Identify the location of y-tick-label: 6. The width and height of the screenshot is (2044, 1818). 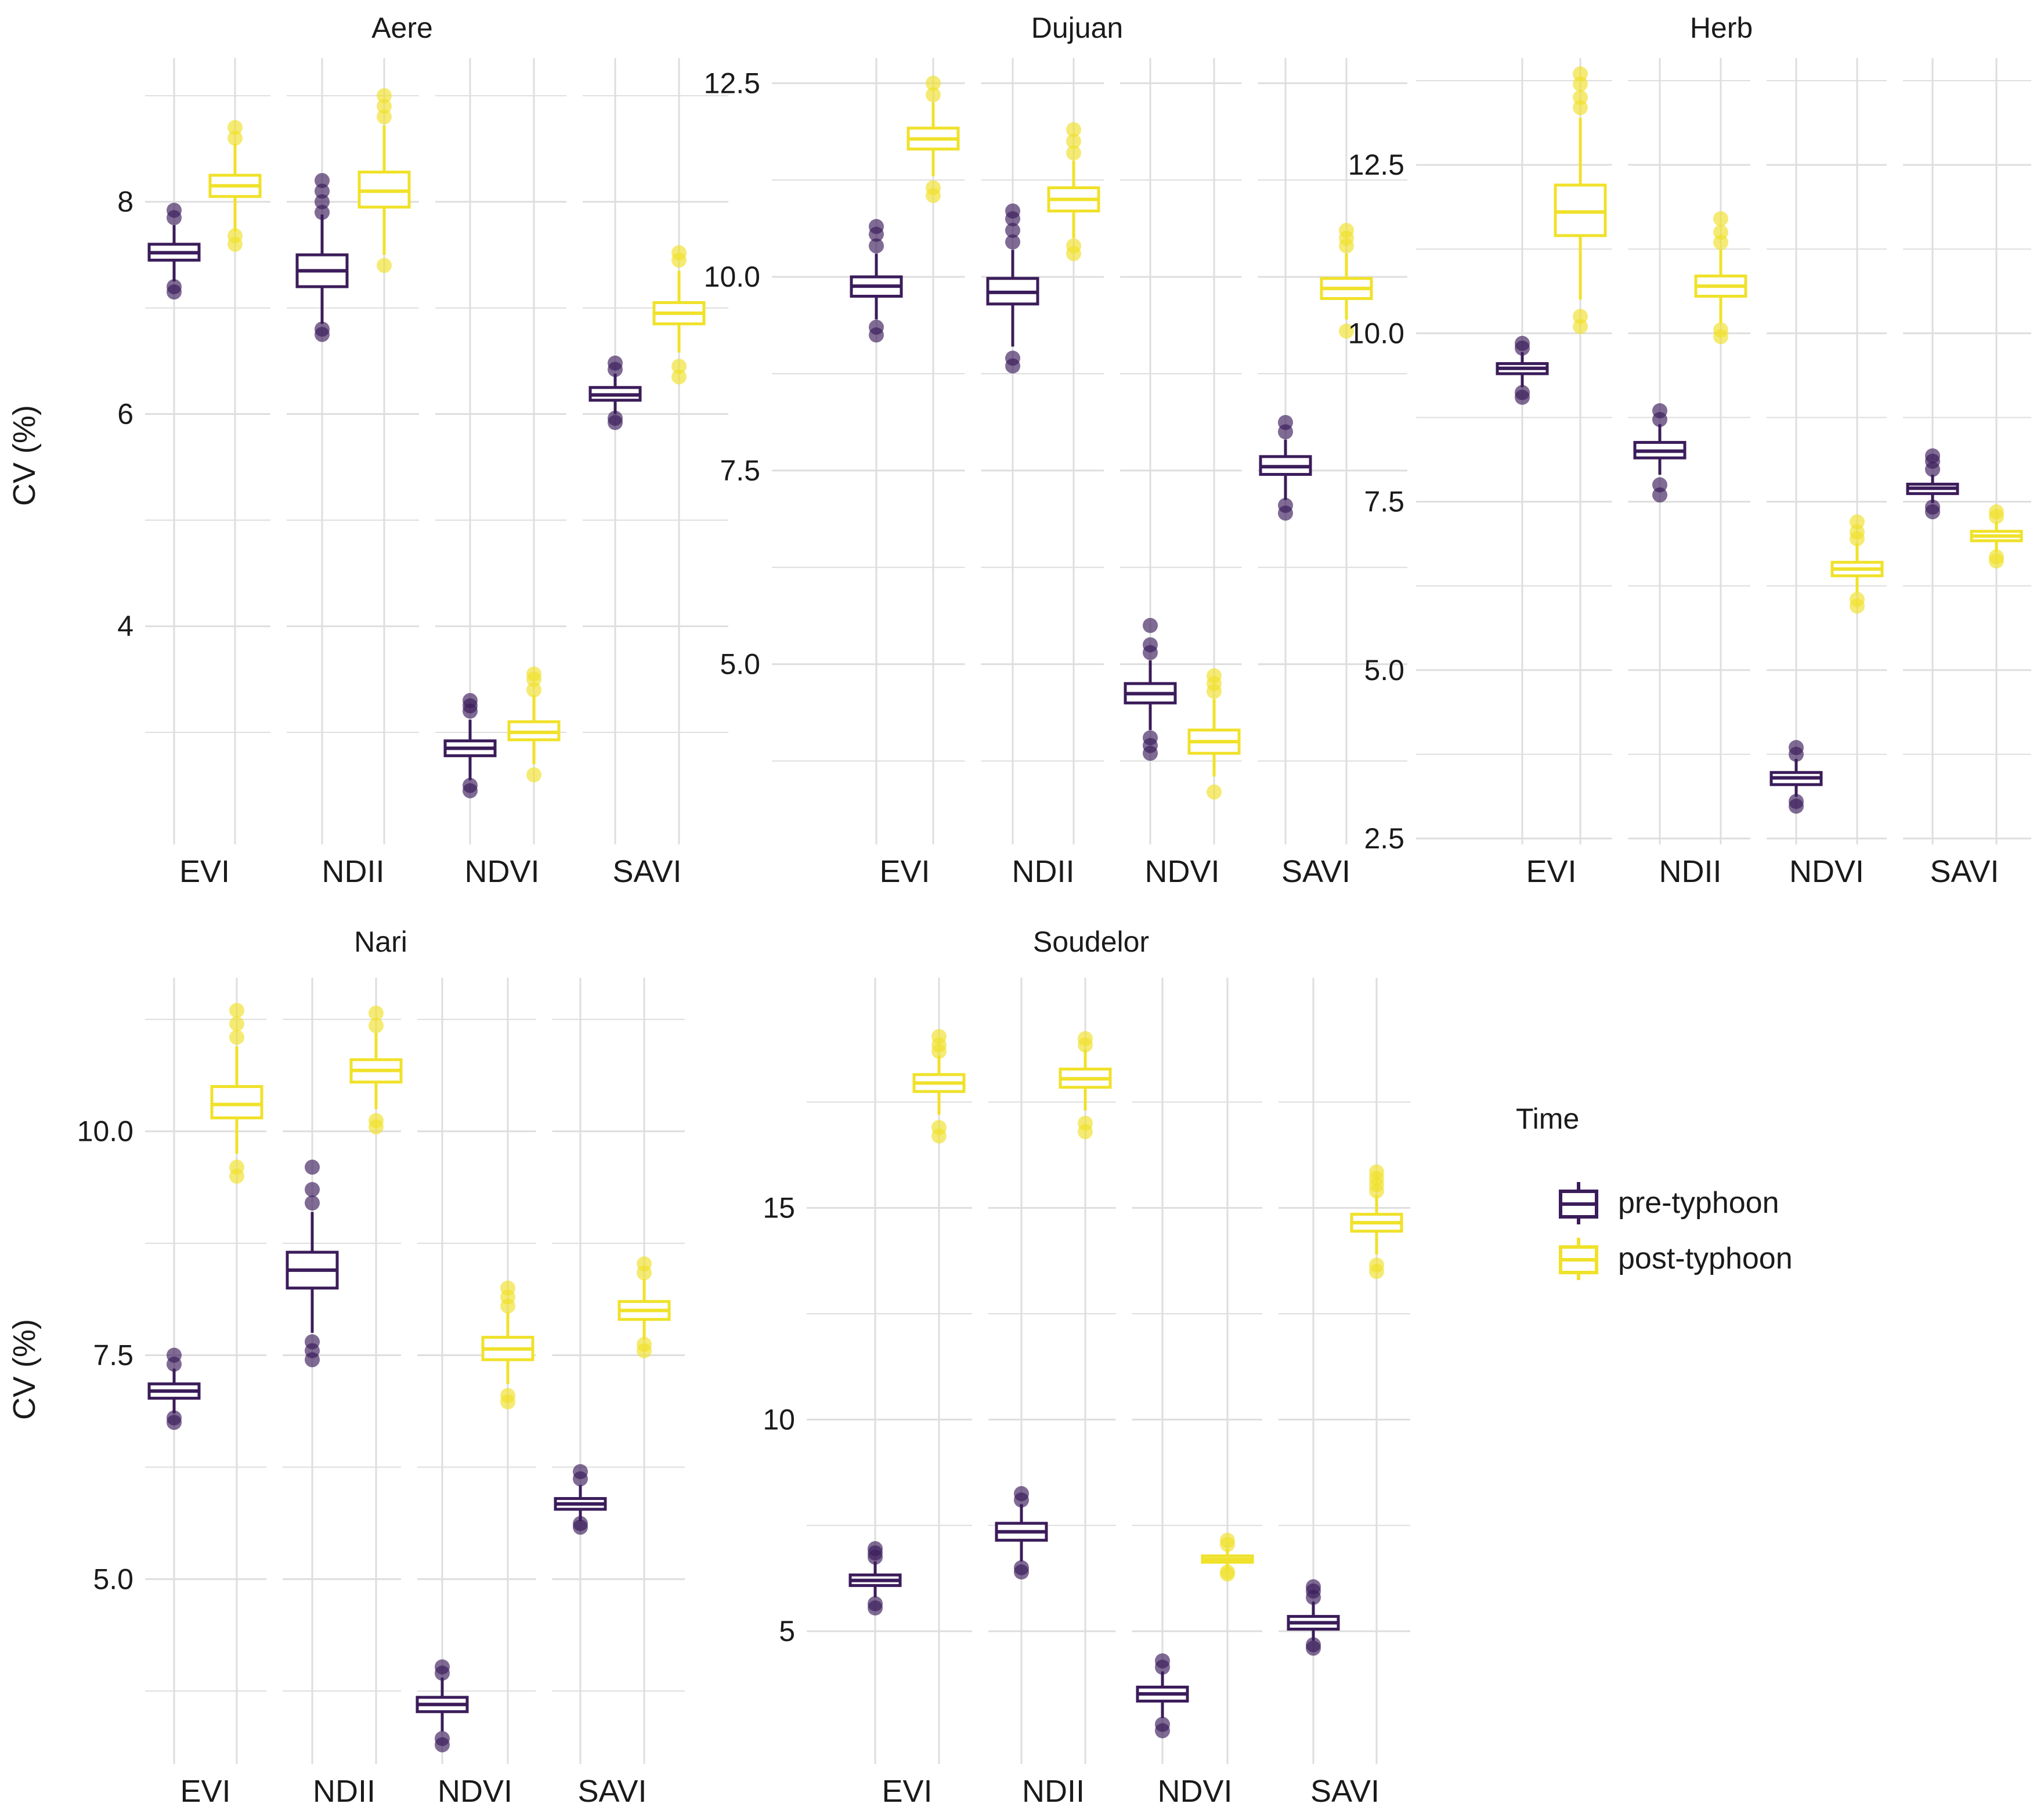
(125, 414).